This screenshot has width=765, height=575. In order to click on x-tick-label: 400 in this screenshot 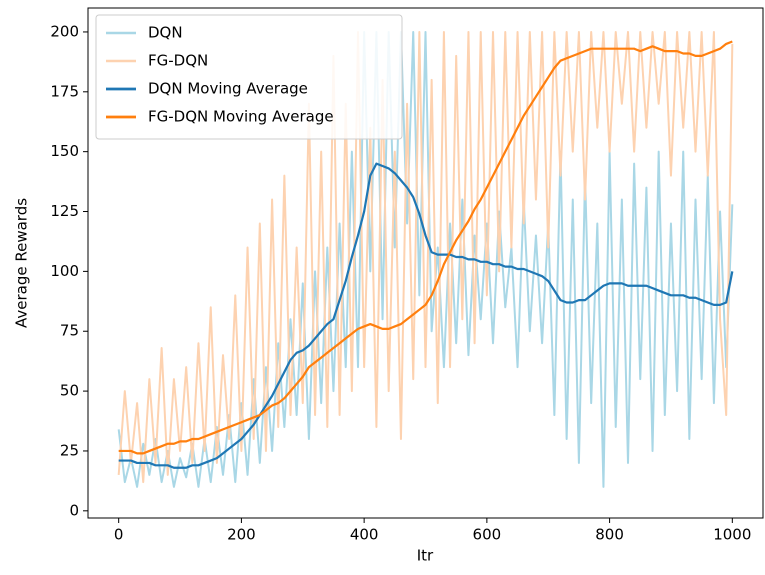, I will do `click(364, 535)`.